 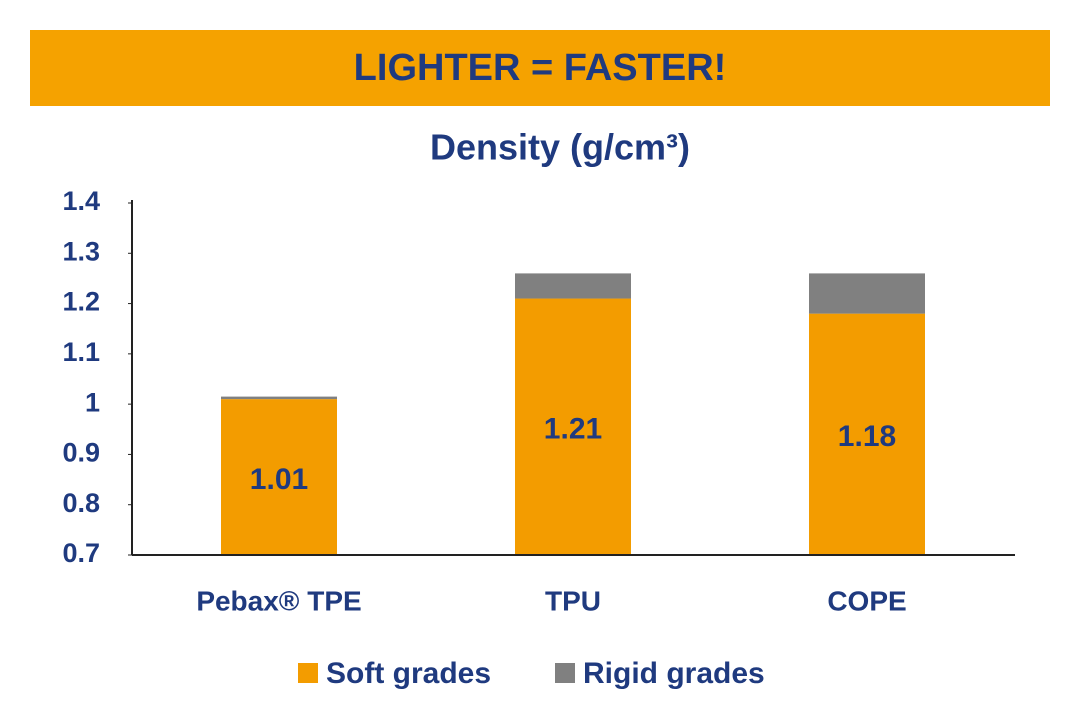 What do you see at coordinates (674, 673) in the screenshot?
I see `legend-label: Rigid grades` at bounding box center [674, 673].